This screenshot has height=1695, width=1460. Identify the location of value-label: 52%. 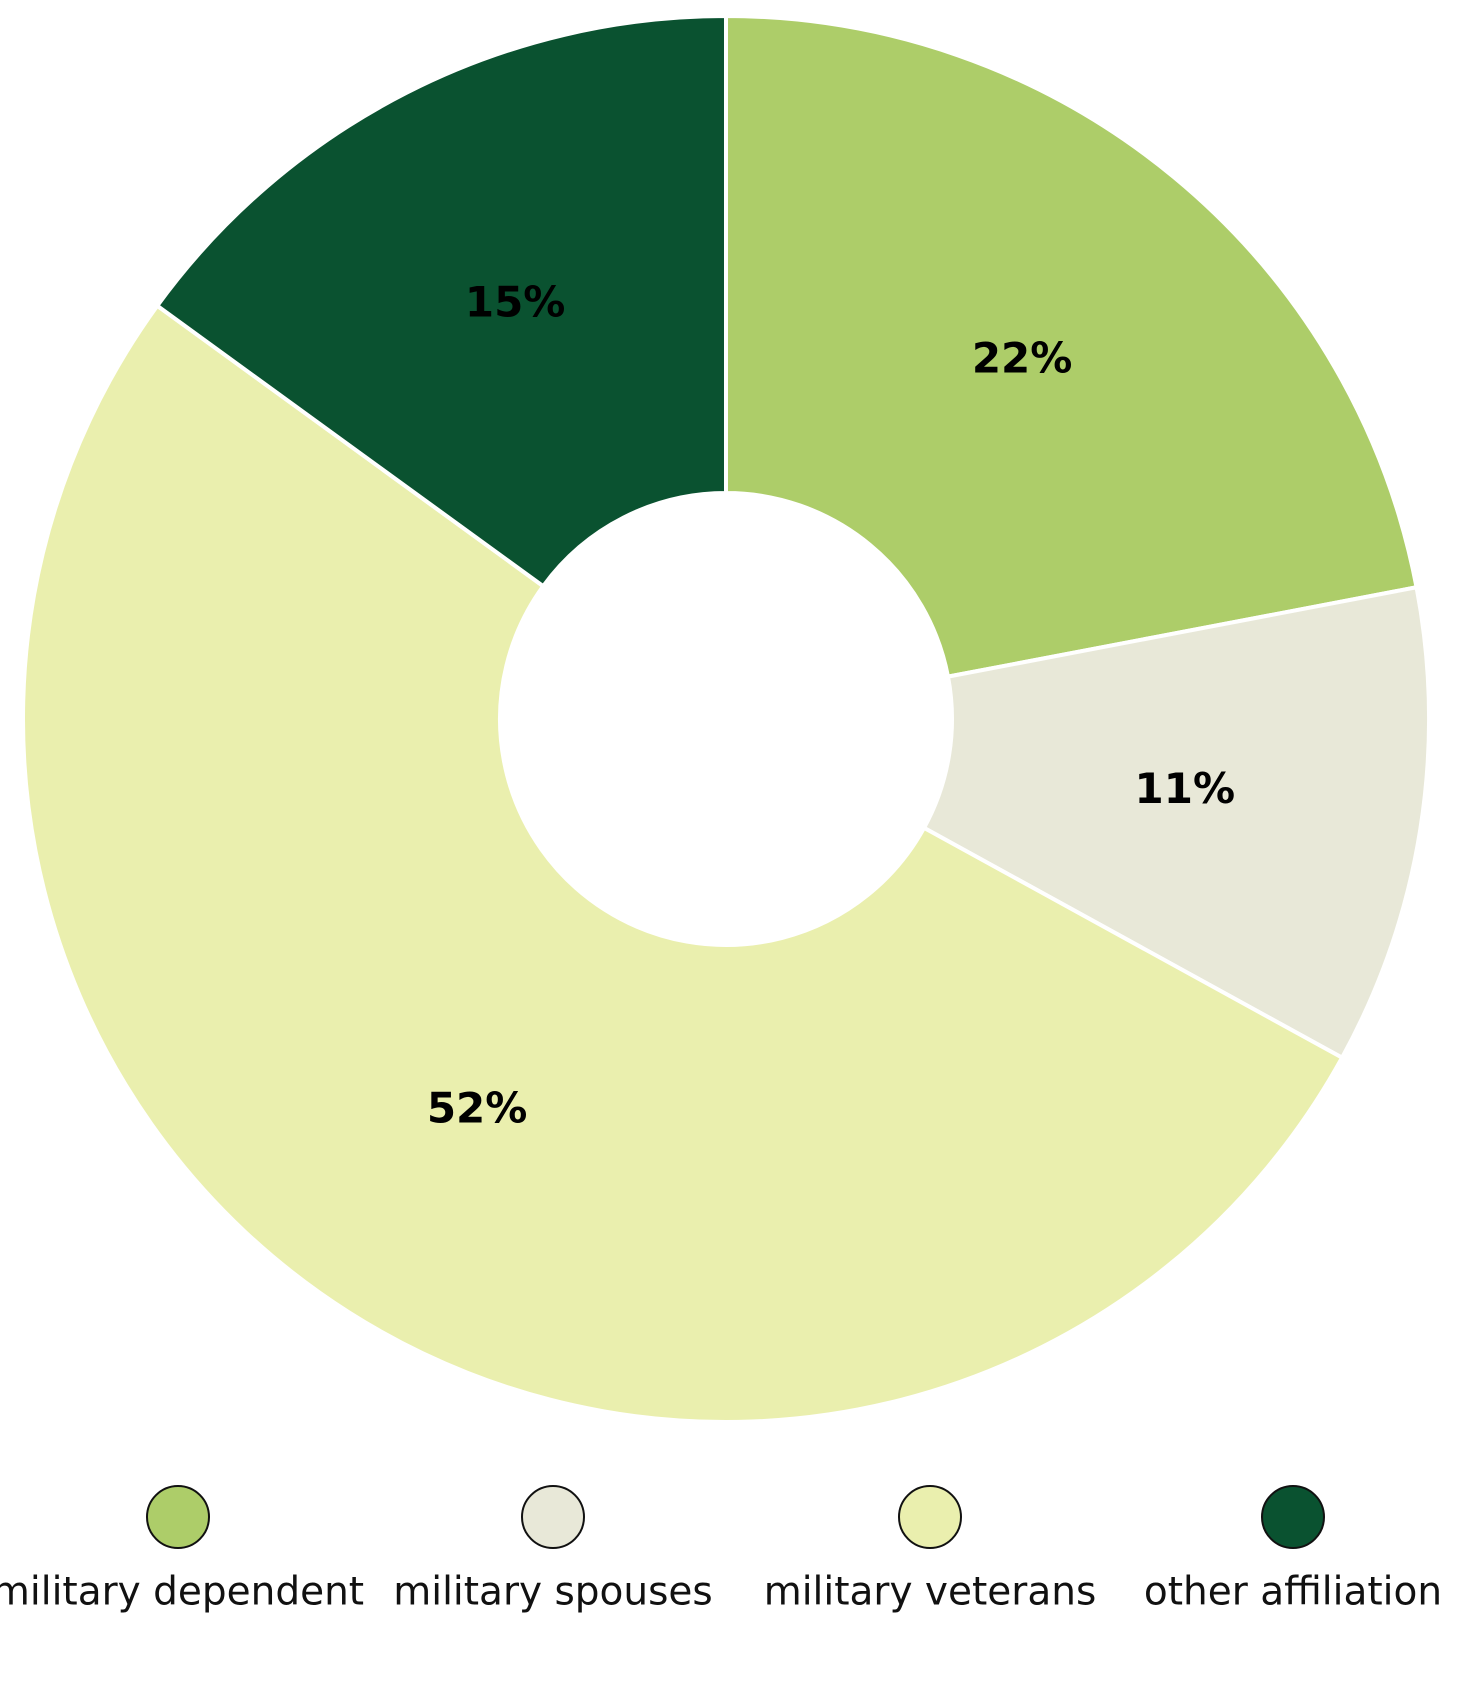
(477, 1108).